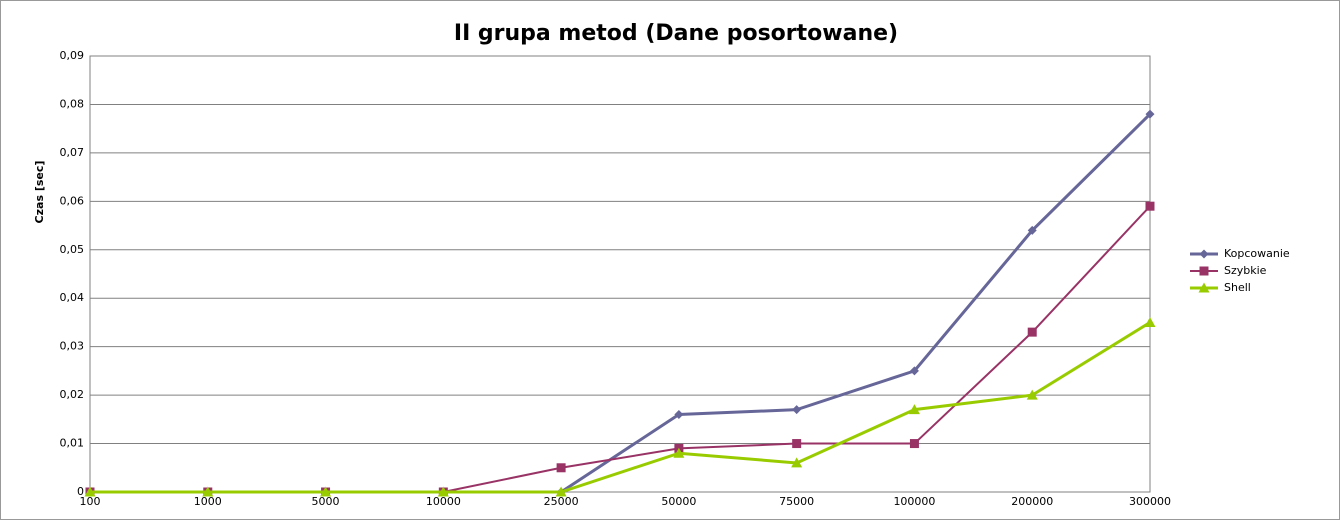 The height and width of the screenshot is (520, 1340). What do you see at coordinates (443, 501) in the screenshot?
I see `x-tick-label: 10000` at bounding box center [443, 501].